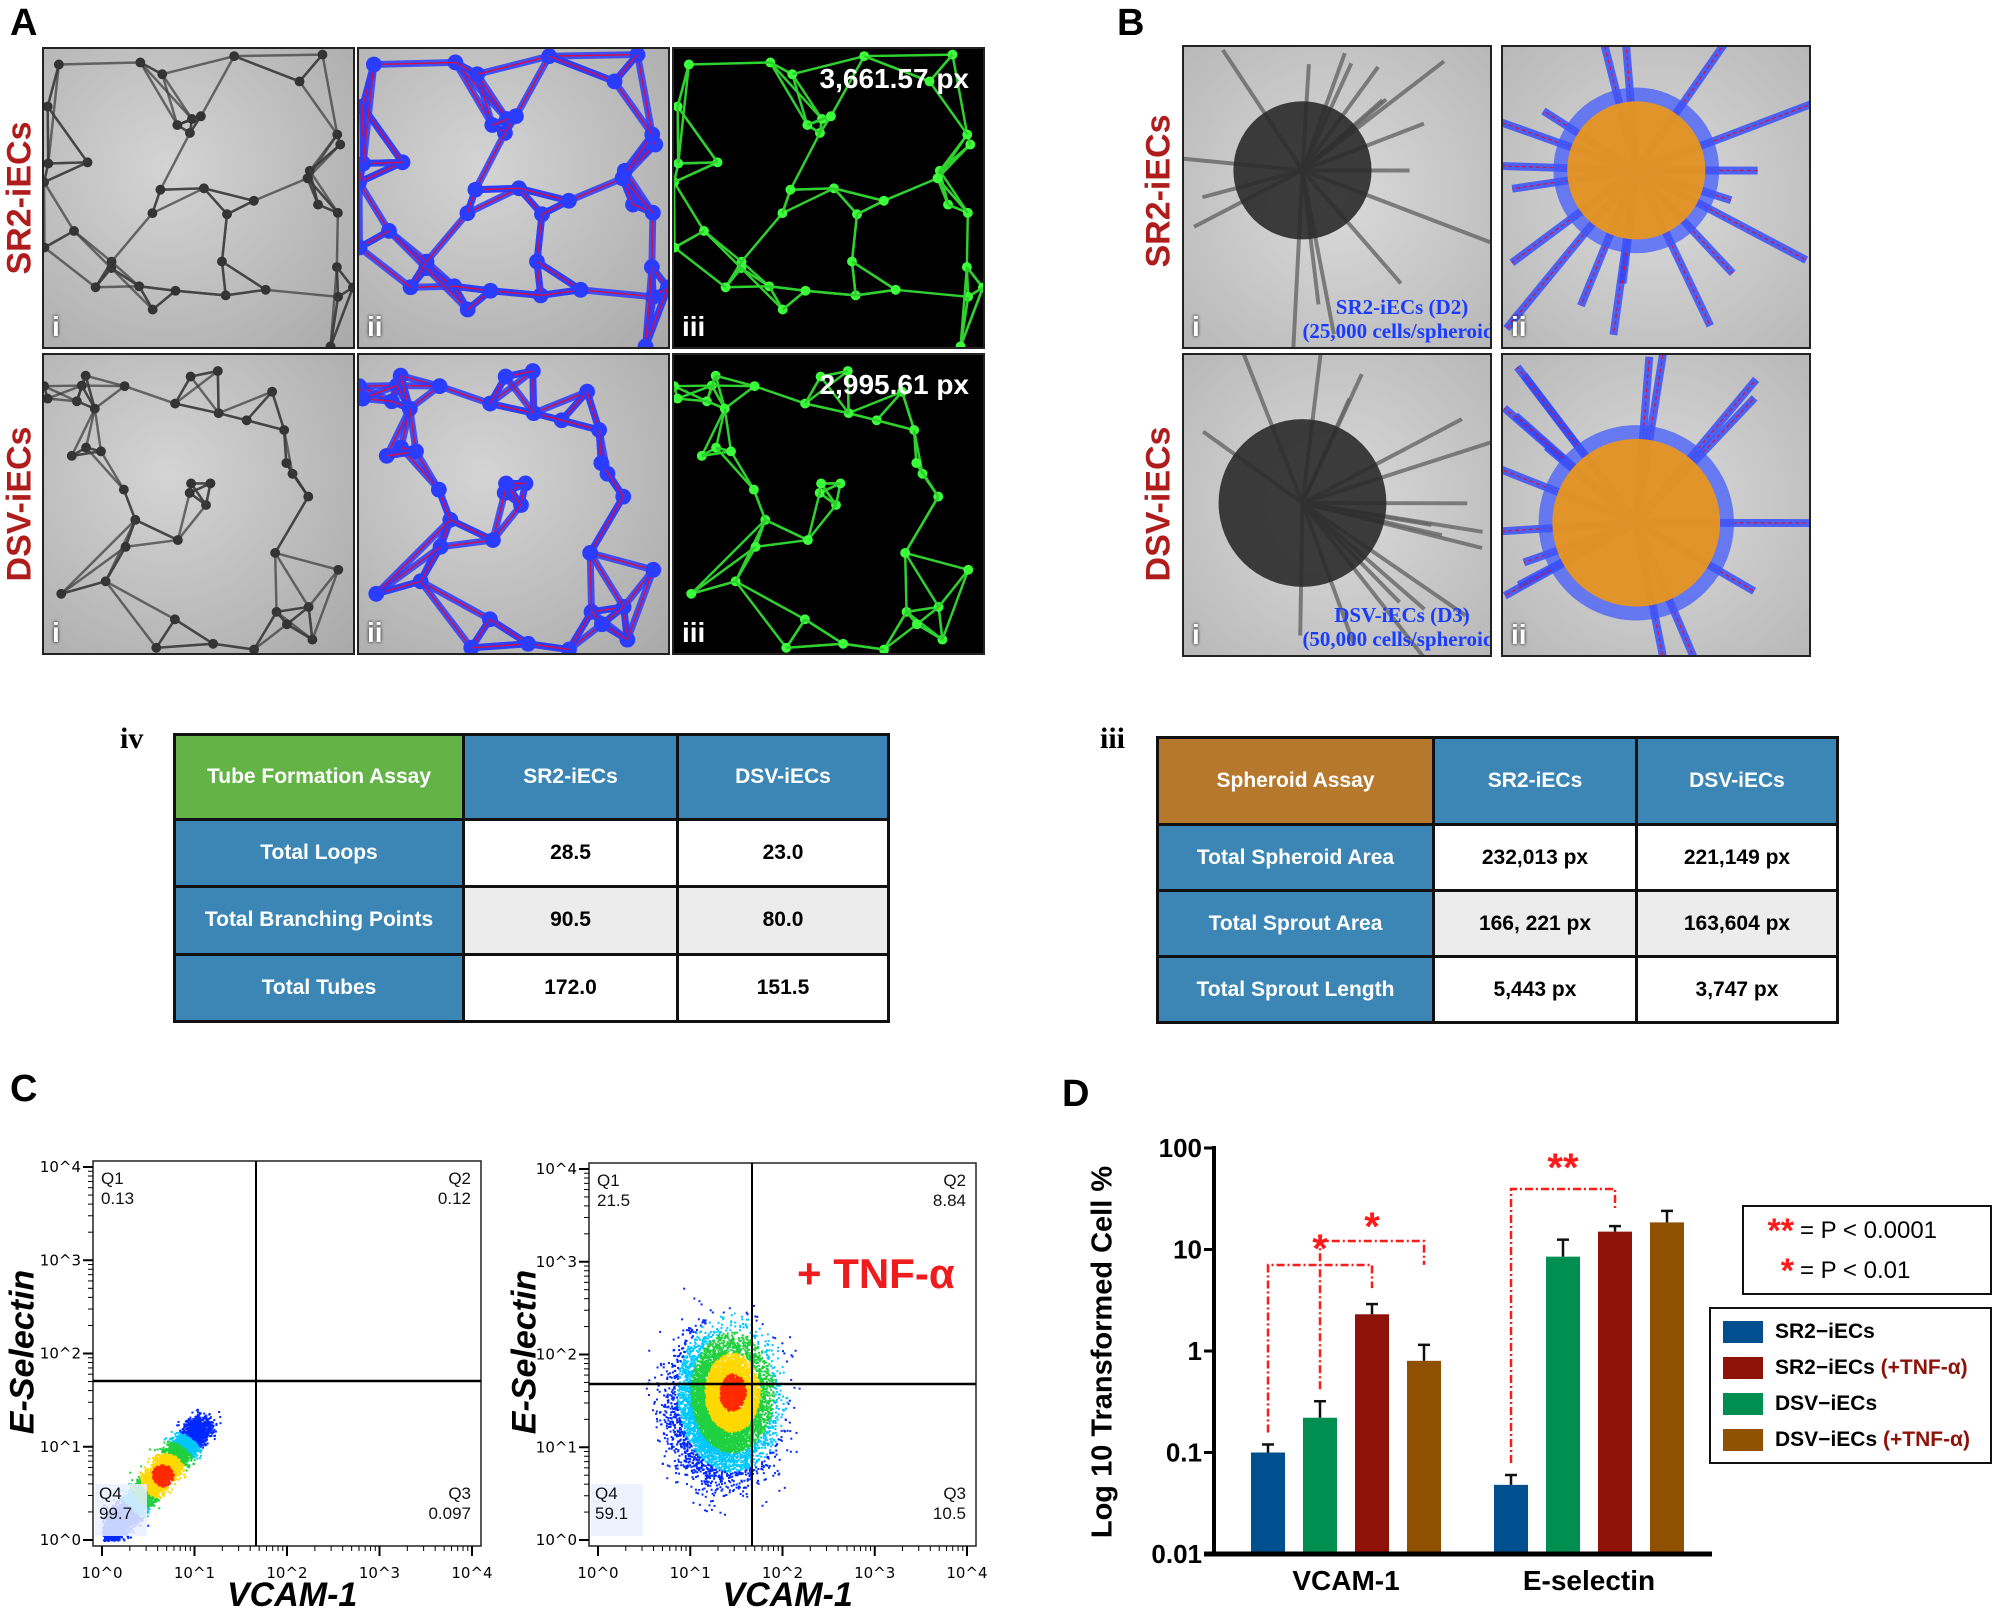  I want to click on micrograph-brightfield: i, so click(198, 504).